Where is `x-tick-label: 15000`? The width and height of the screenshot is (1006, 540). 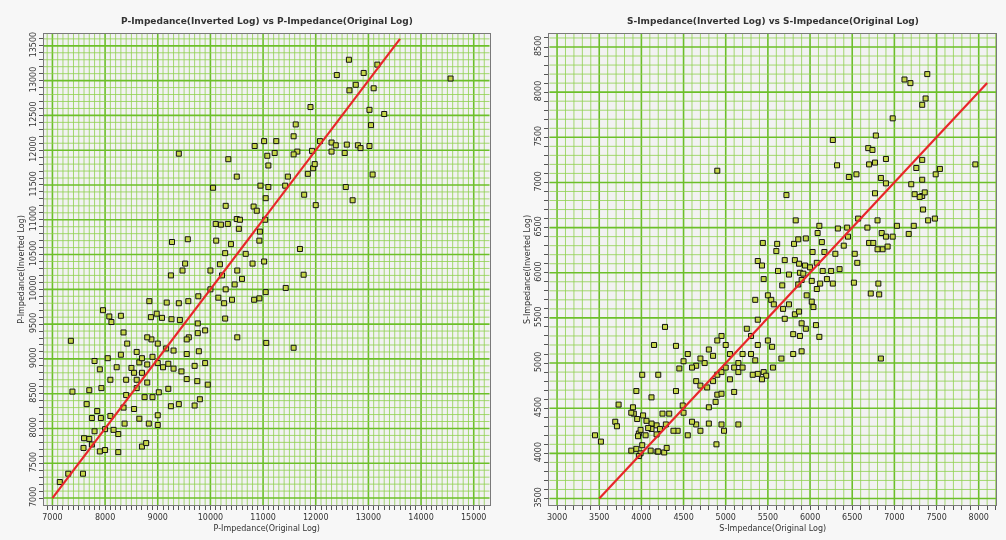 x-tick-label: 15000 is located at coordinates (474, 517).